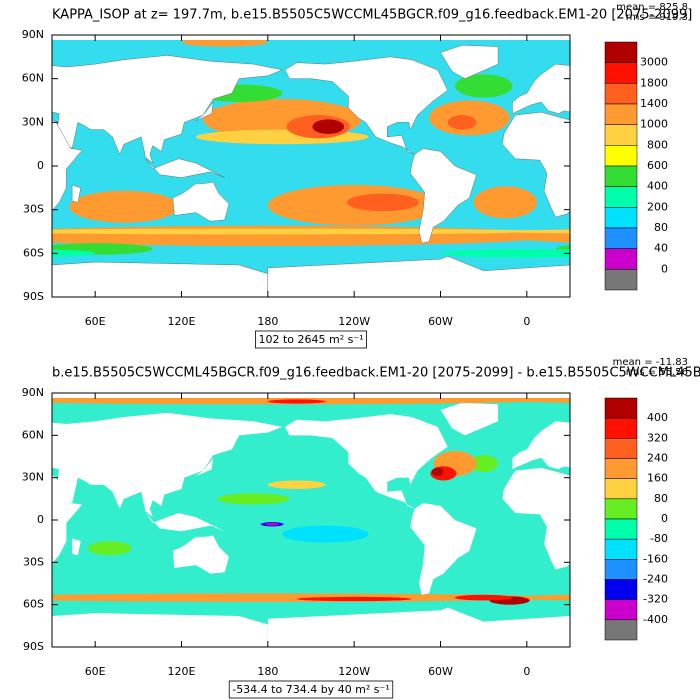 The image size is (700, 700). I want to click on mean-stat: mean = -11.83, so click(650, 362).